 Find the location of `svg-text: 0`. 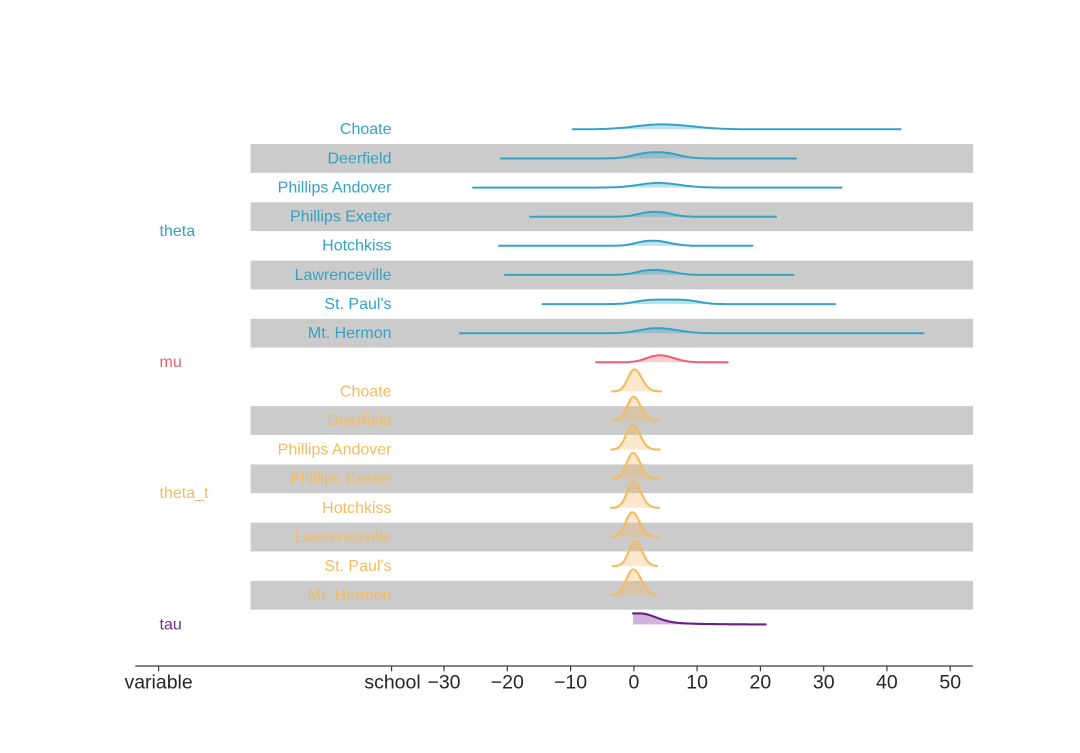

svg-text: 0 is located at coordinates (633, 683).